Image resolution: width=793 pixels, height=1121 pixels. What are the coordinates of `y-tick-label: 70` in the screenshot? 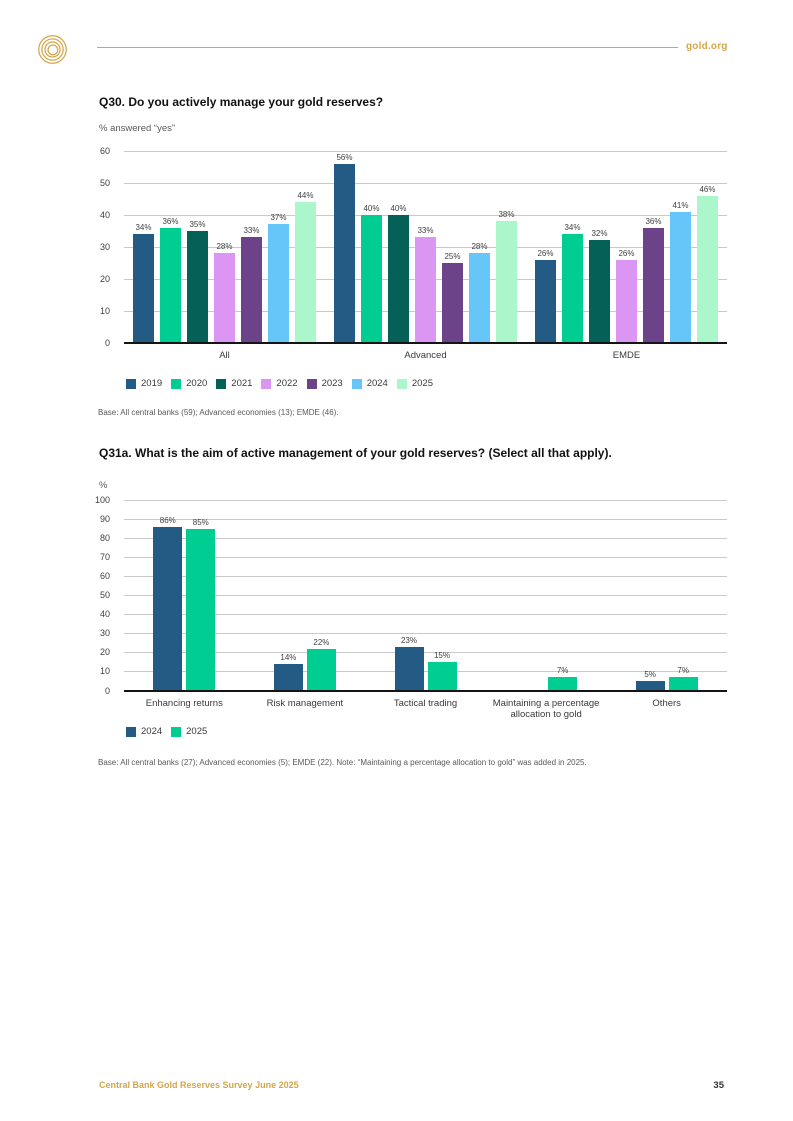 It's located at (104, 557).